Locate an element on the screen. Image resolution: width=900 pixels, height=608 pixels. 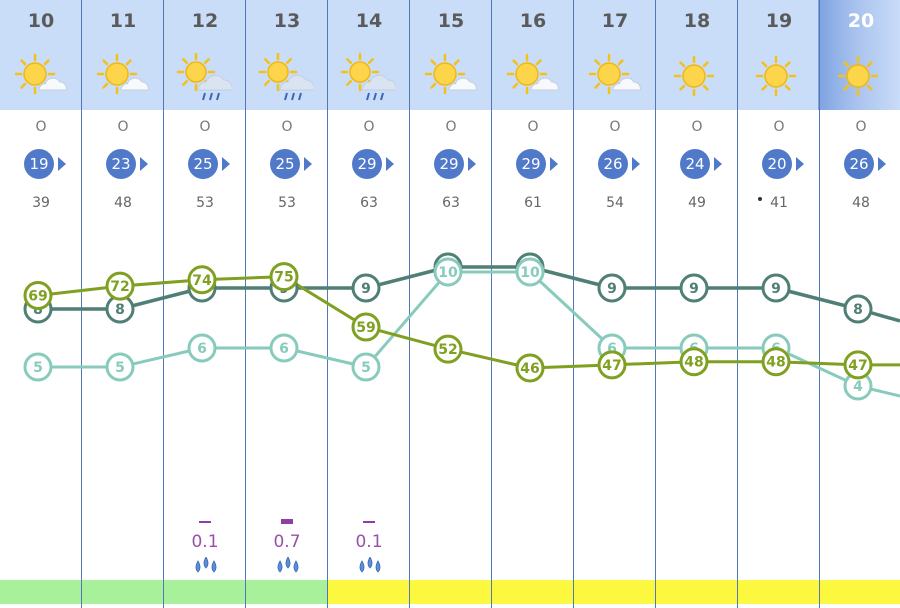
green-series-point: 59 is located at coordinates (366, 327).